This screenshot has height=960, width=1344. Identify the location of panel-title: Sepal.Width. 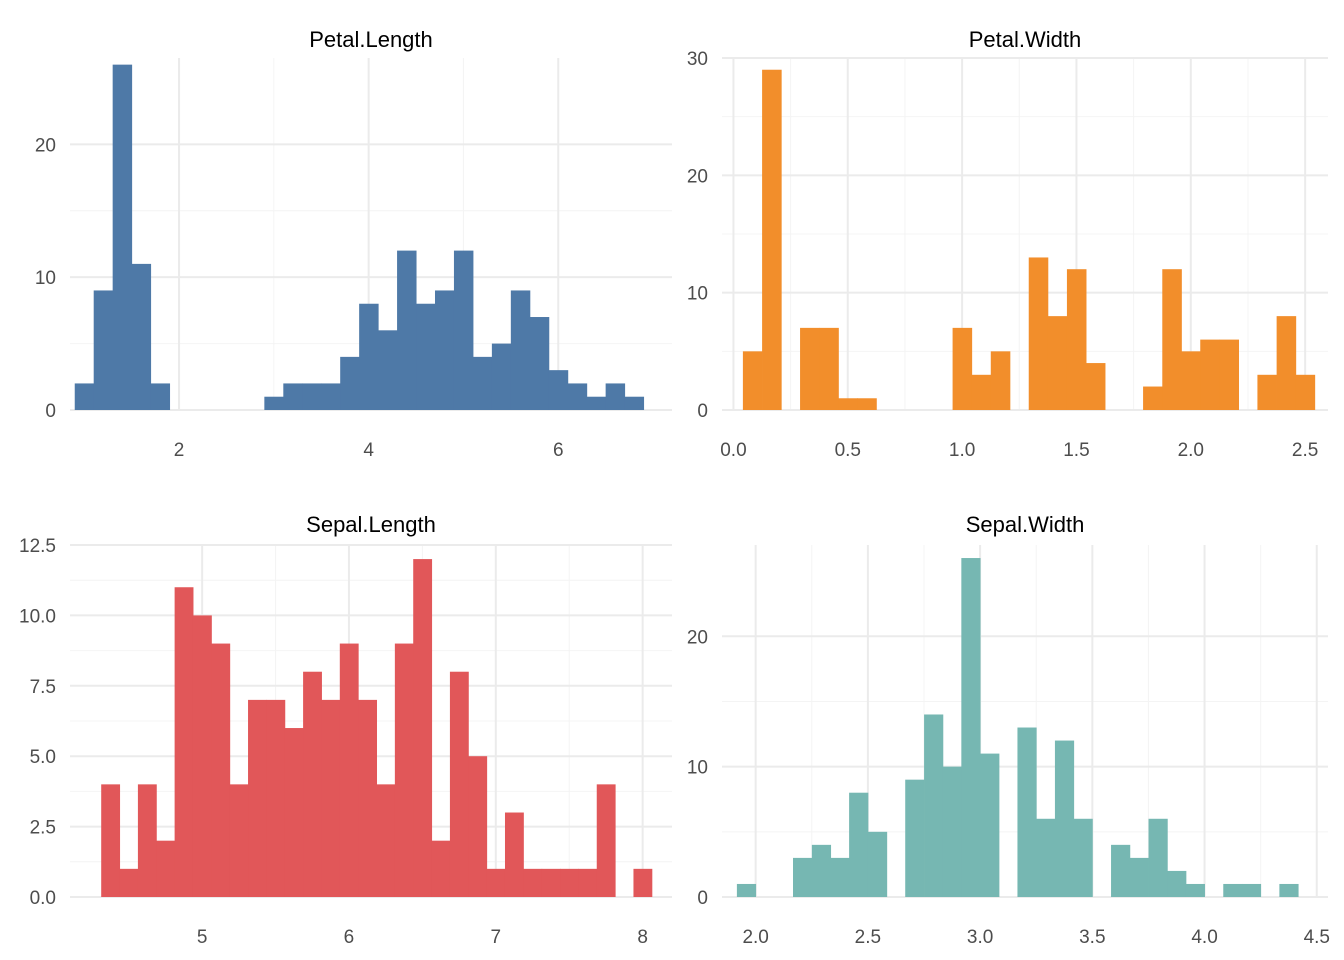
(1025, 524).